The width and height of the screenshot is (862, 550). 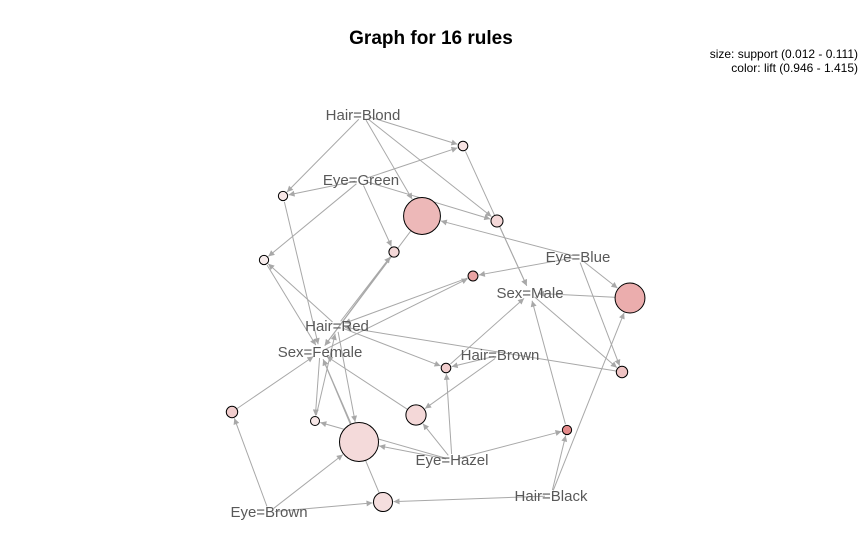 What do you see at coordinates (337, 326) in the screenshot?
I see `item-label-hair-red: Hair=Red` at bounding box center [337, 326].